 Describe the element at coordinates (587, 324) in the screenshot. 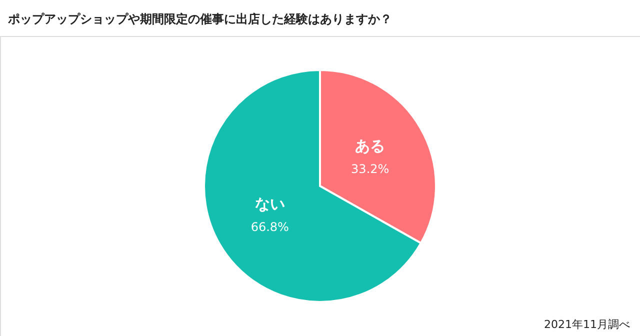

I see `text: 2021年11月調べ` at that location.